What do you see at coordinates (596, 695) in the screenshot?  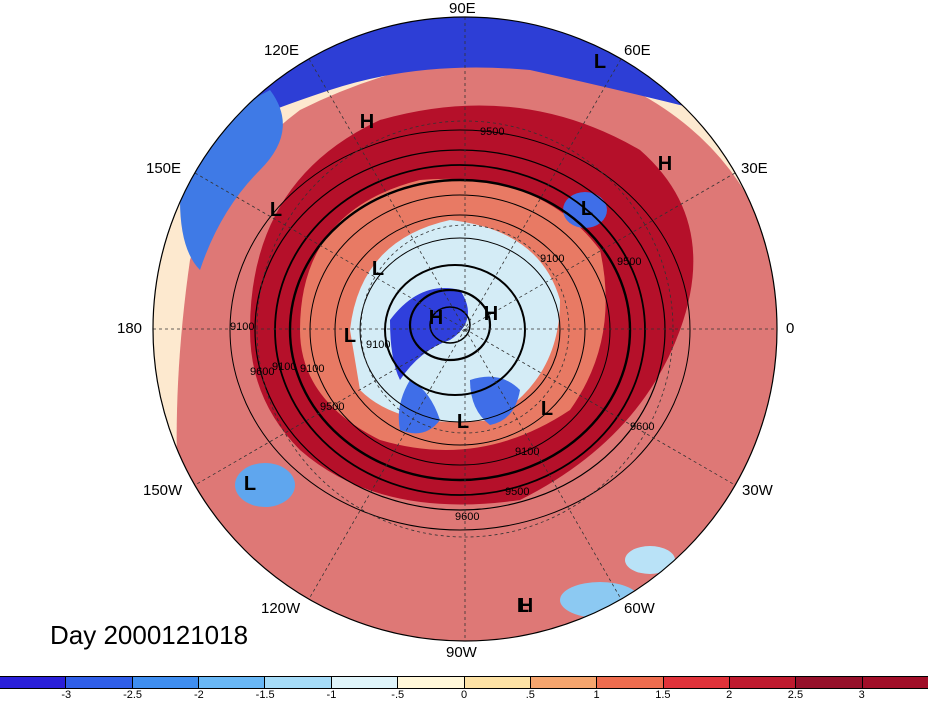 I see `colorbar-tick-label: 1` at bounding box center [596, 695].